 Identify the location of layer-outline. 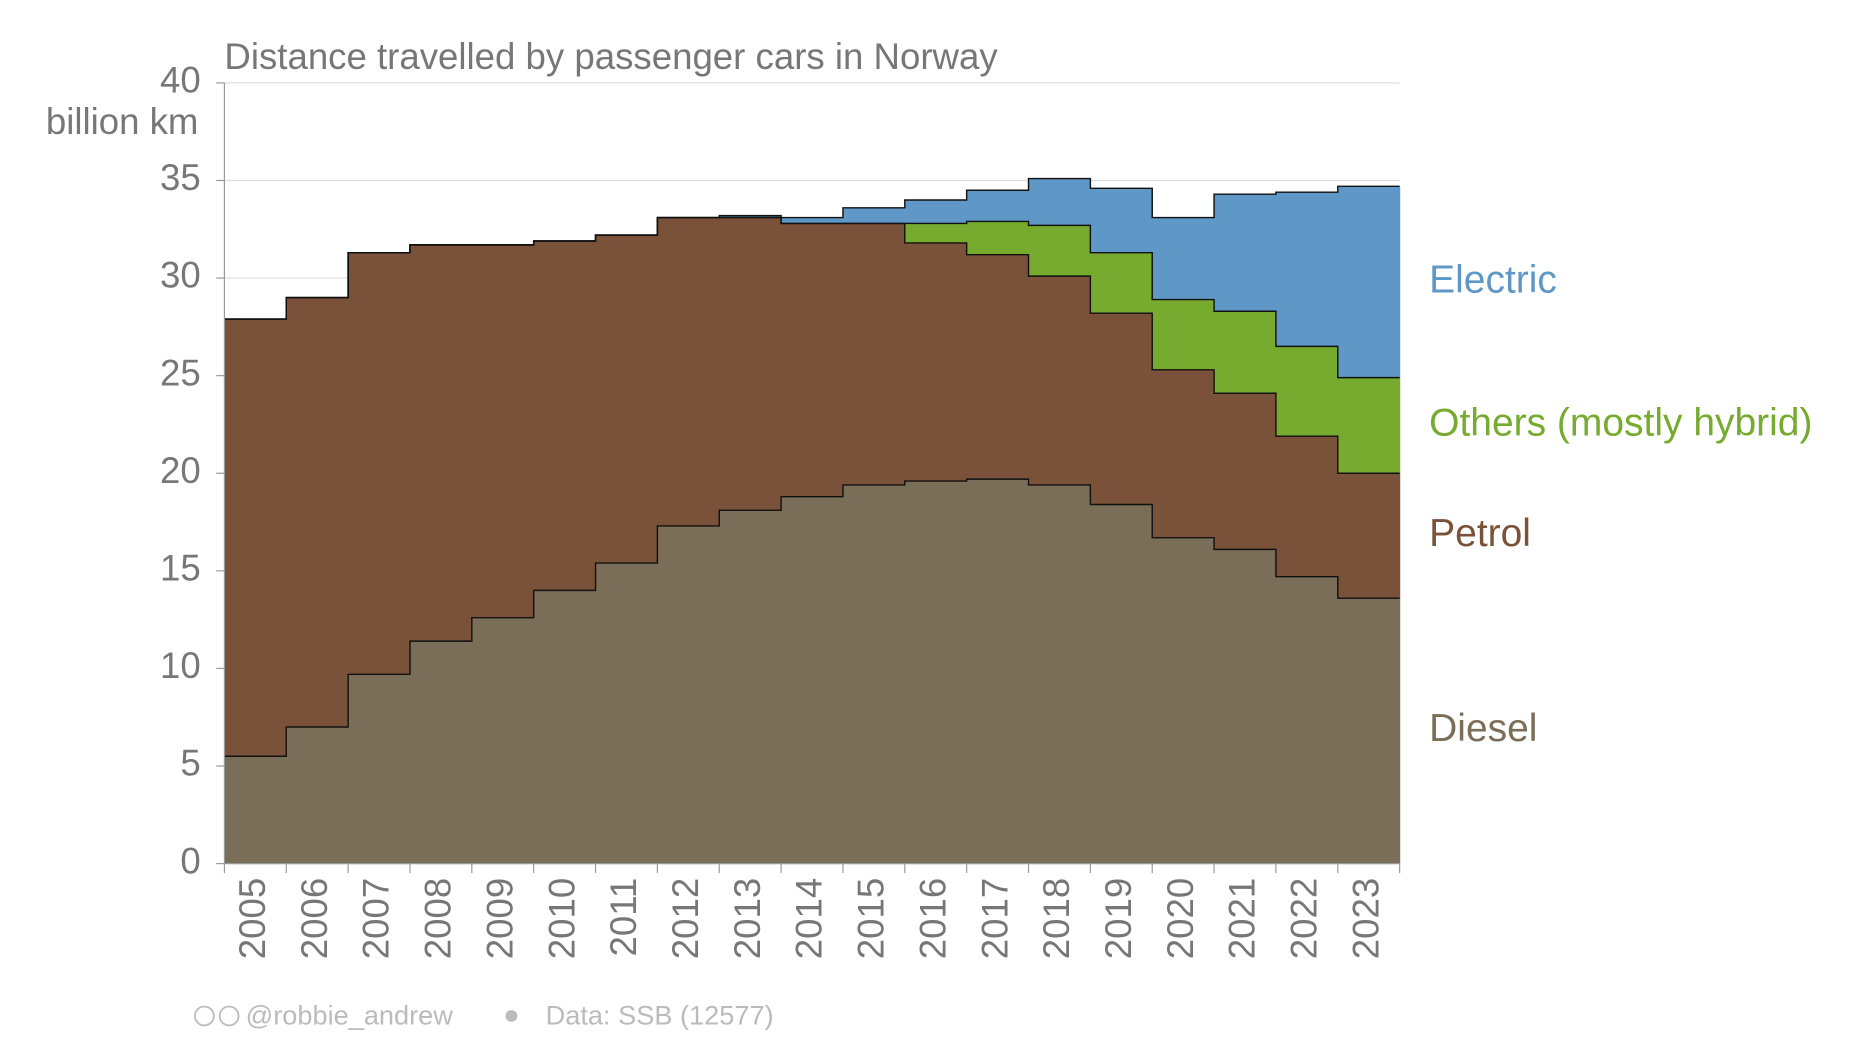
(812, 248).